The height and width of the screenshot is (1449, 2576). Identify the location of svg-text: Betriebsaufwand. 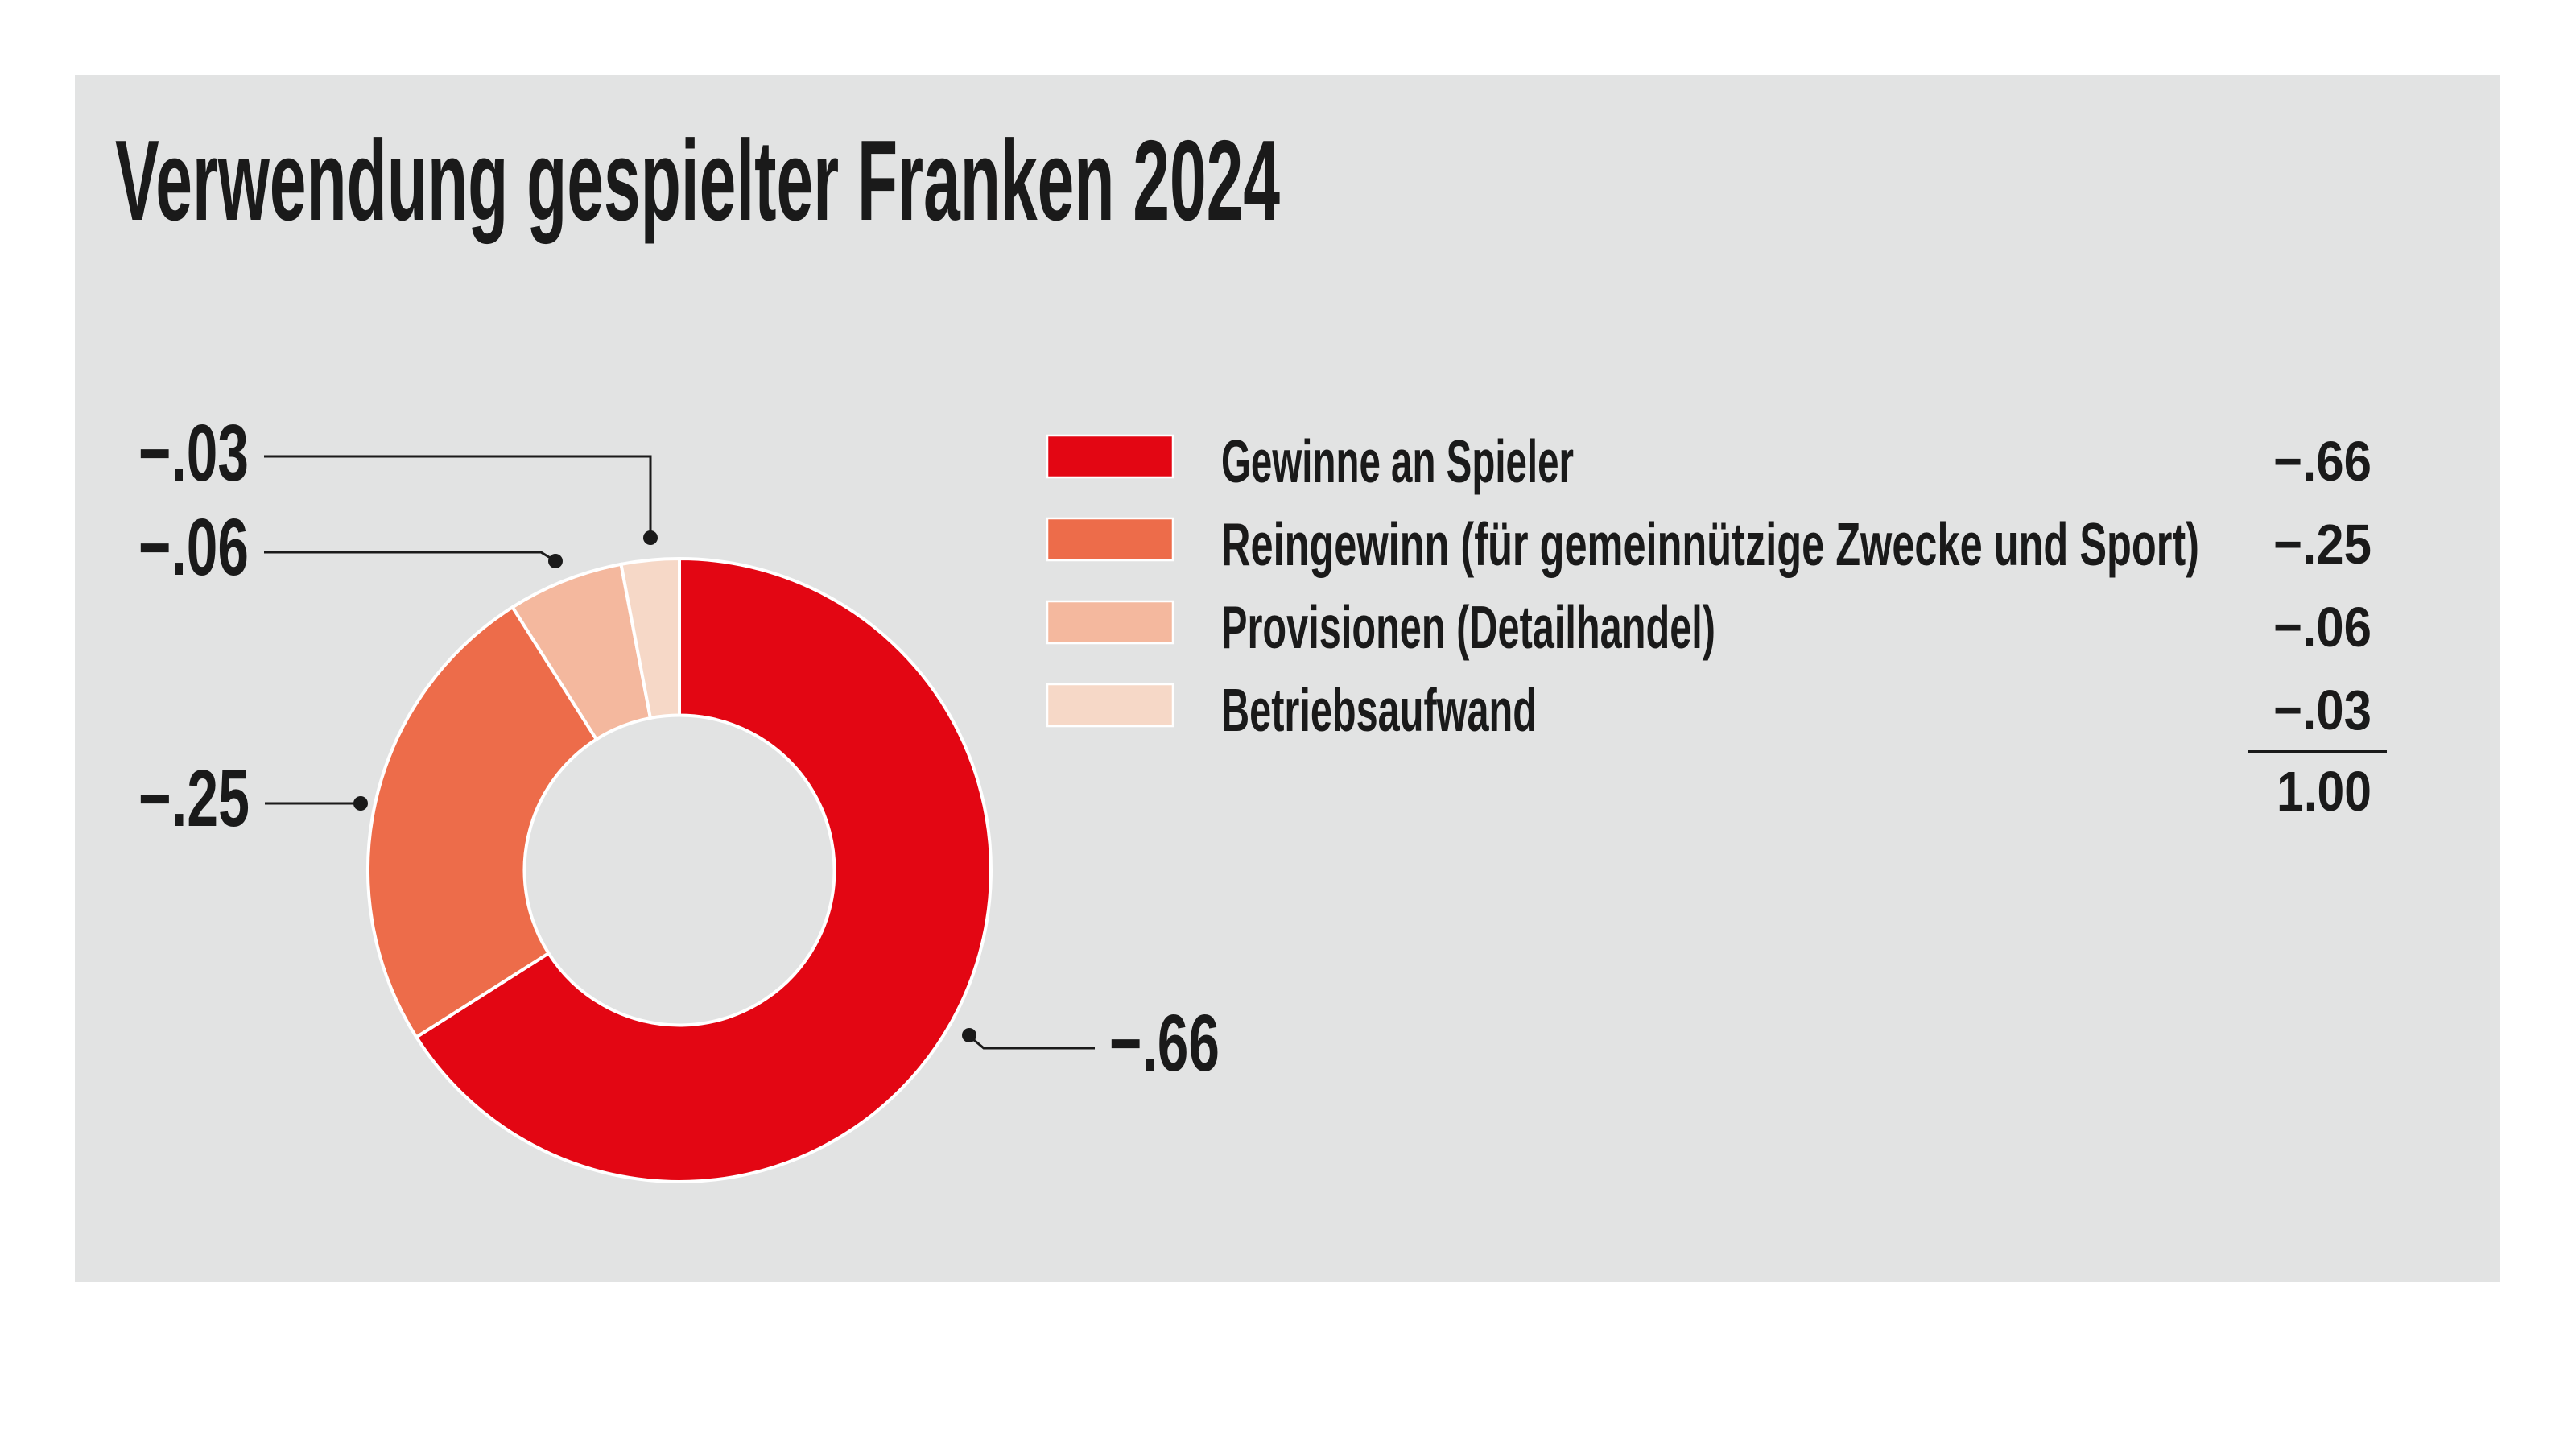
(1379, 710).